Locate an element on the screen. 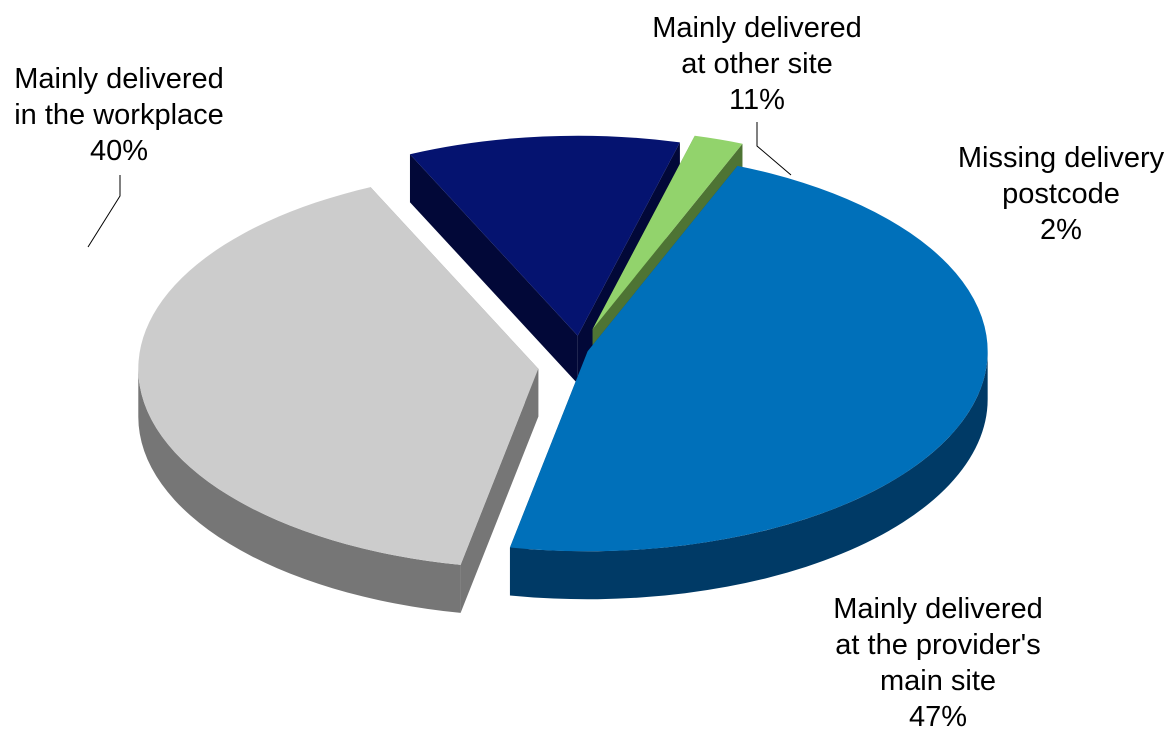 The width and height of the screenshot is (1171, 732). slice-2-label: Mainly delivered in the workplace 40% is located at coordinates (119, 115).